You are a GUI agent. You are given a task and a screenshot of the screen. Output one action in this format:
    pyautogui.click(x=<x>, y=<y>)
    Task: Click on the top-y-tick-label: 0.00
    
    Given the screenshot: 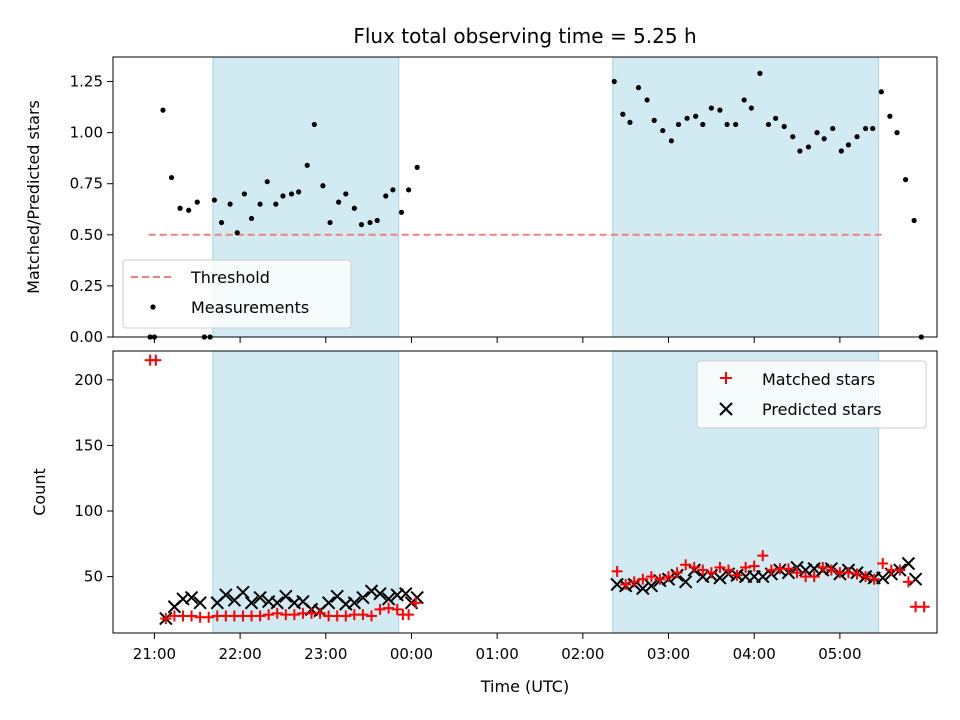 What is the action you would take?
    pyautogui.click(x=86, y=337)
    